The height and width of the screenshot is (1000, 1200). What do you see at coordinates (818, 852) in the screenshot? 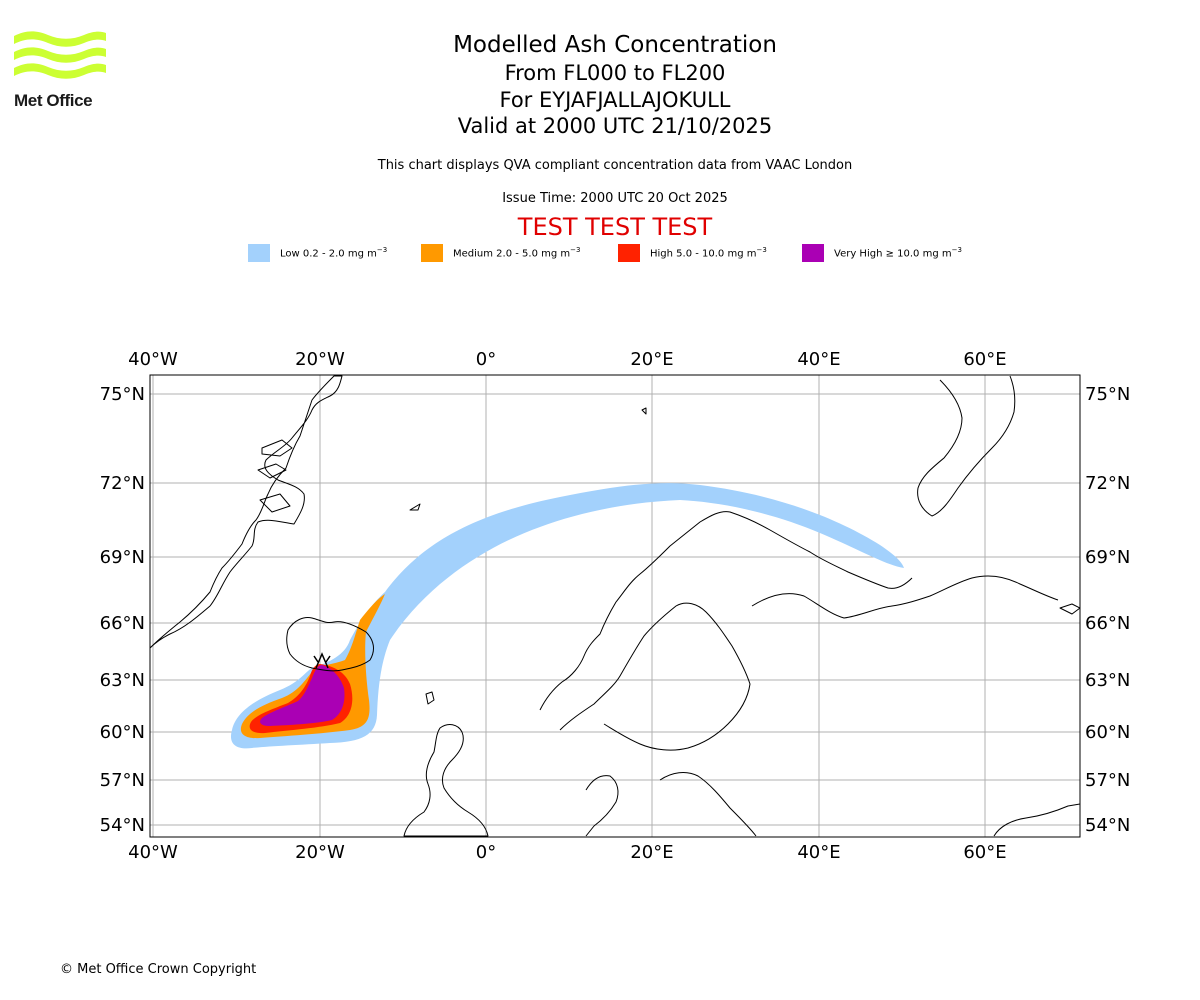
I see `lon-label-bottom-40e: 40°E` at bounding box center [818, 852].